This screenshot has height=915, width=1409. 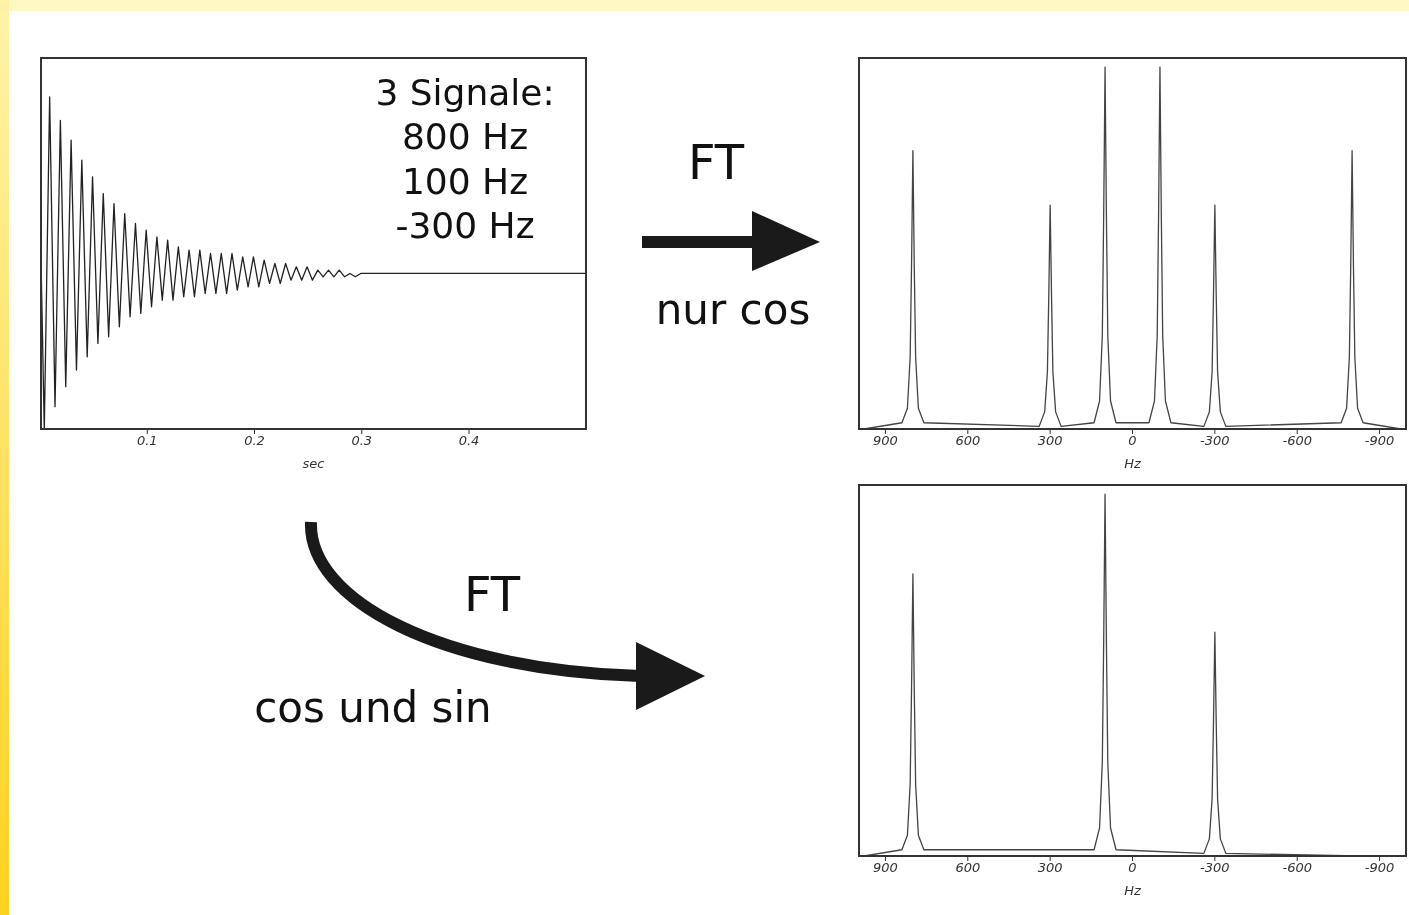 I want to click on annotation: -300 Hz, so click(x=465, y=226).